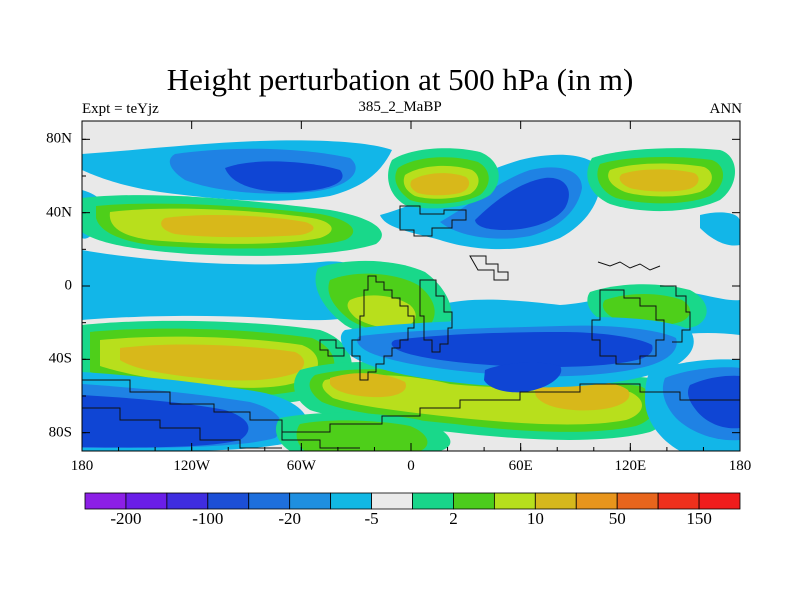  I want to click on contour-neg-se-low-deep, so click(714, 402).